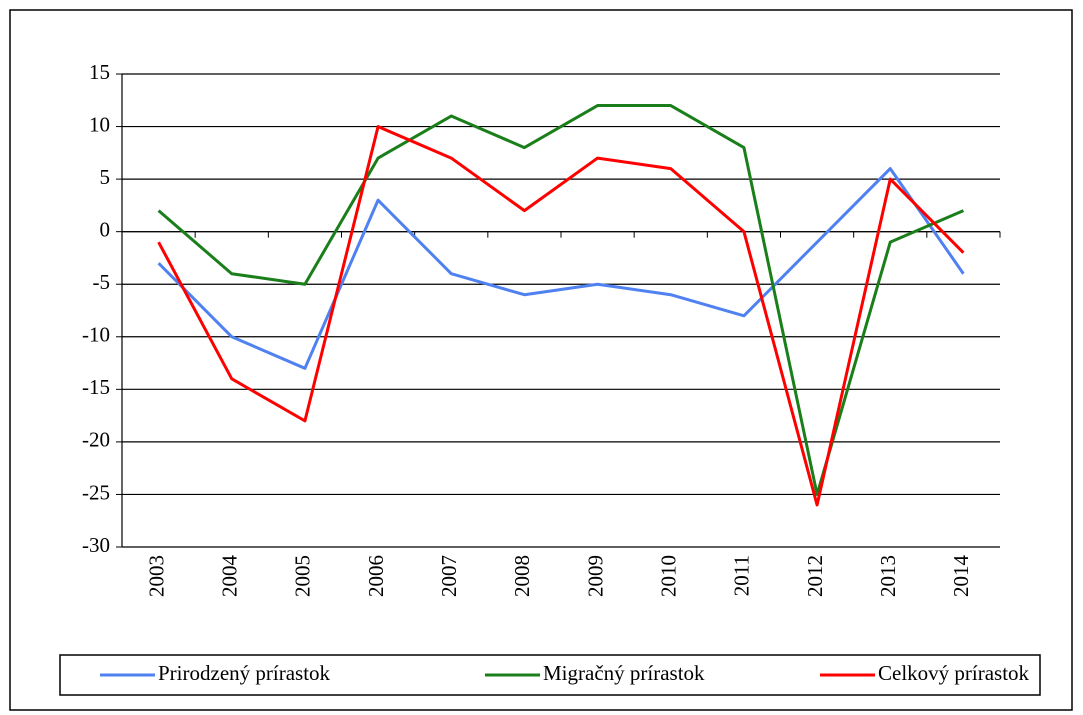  Describe the element at coordinates (815, 576) in the screenshot. I see `x-tick-label: 2012` at that location.